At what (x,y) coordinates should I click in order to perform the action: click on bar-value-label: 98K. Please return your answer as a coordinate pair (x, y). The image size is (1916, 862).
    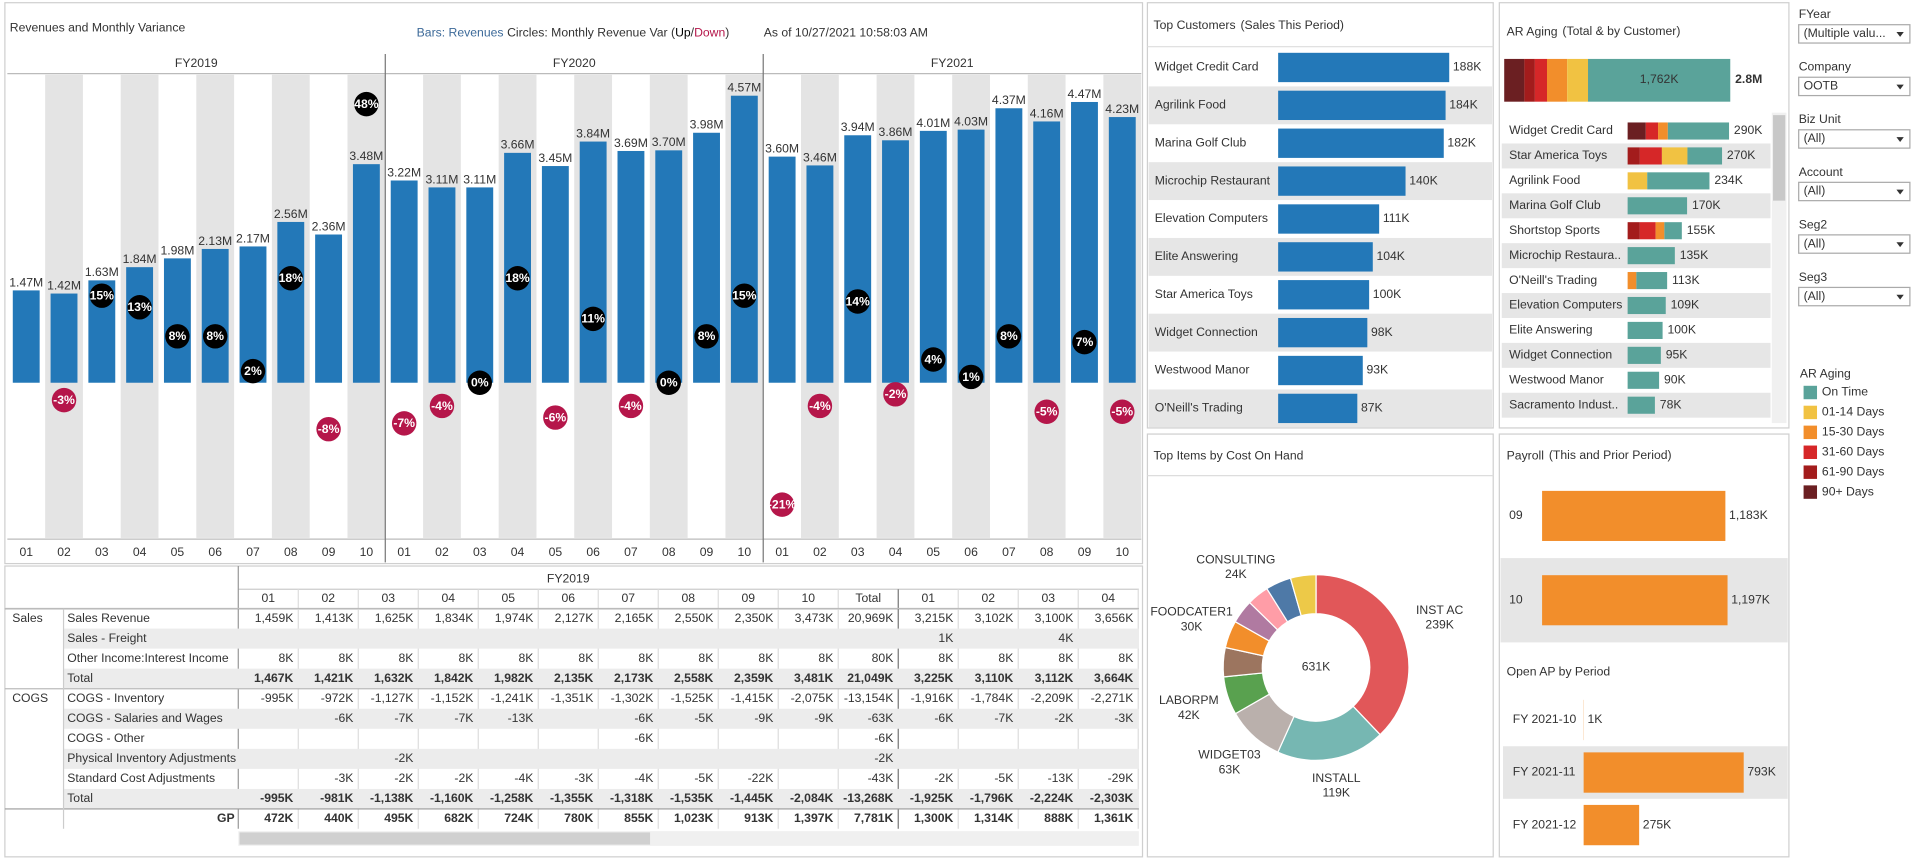
    Looking at the image, I should click on (1382, 332).